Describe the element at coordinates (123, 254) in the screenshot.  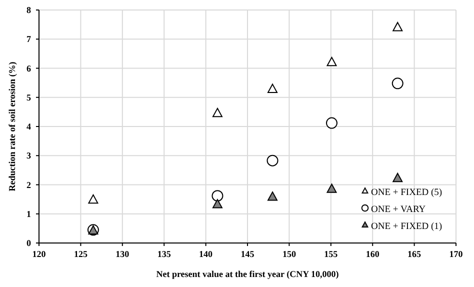
I see `x-tick-label: 130` at that location.